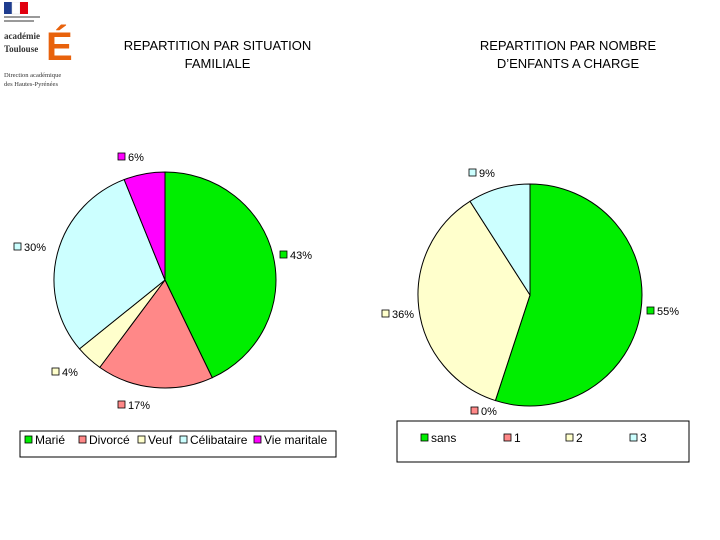 The width and height of the screenshot is (720, 540). I want to click on chart-1-data-label-4: 6%, so click(136, 158).